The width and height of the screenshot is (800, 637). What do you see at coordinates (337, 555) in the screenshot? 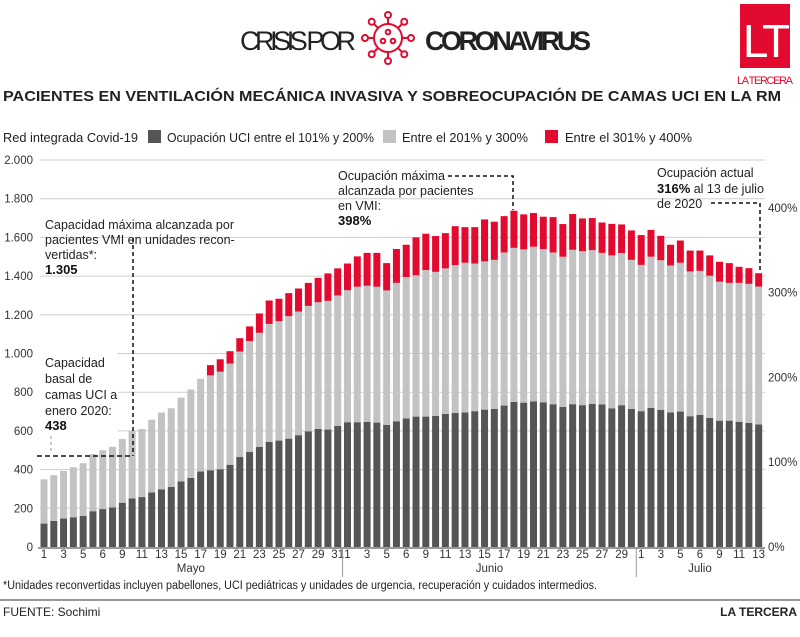
I see `x-tick-label: 31` at bounding box center [337, 555].